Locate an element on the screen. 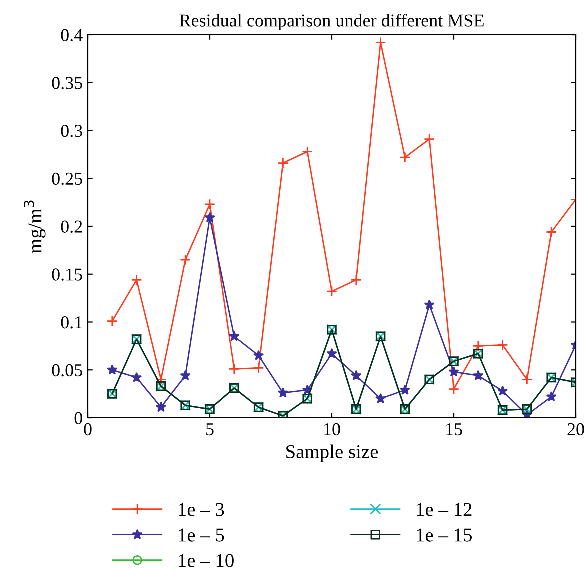 This screenshot has width=586, height=576. y-tick-label: 0.1 is located at coordinates (71, 322).